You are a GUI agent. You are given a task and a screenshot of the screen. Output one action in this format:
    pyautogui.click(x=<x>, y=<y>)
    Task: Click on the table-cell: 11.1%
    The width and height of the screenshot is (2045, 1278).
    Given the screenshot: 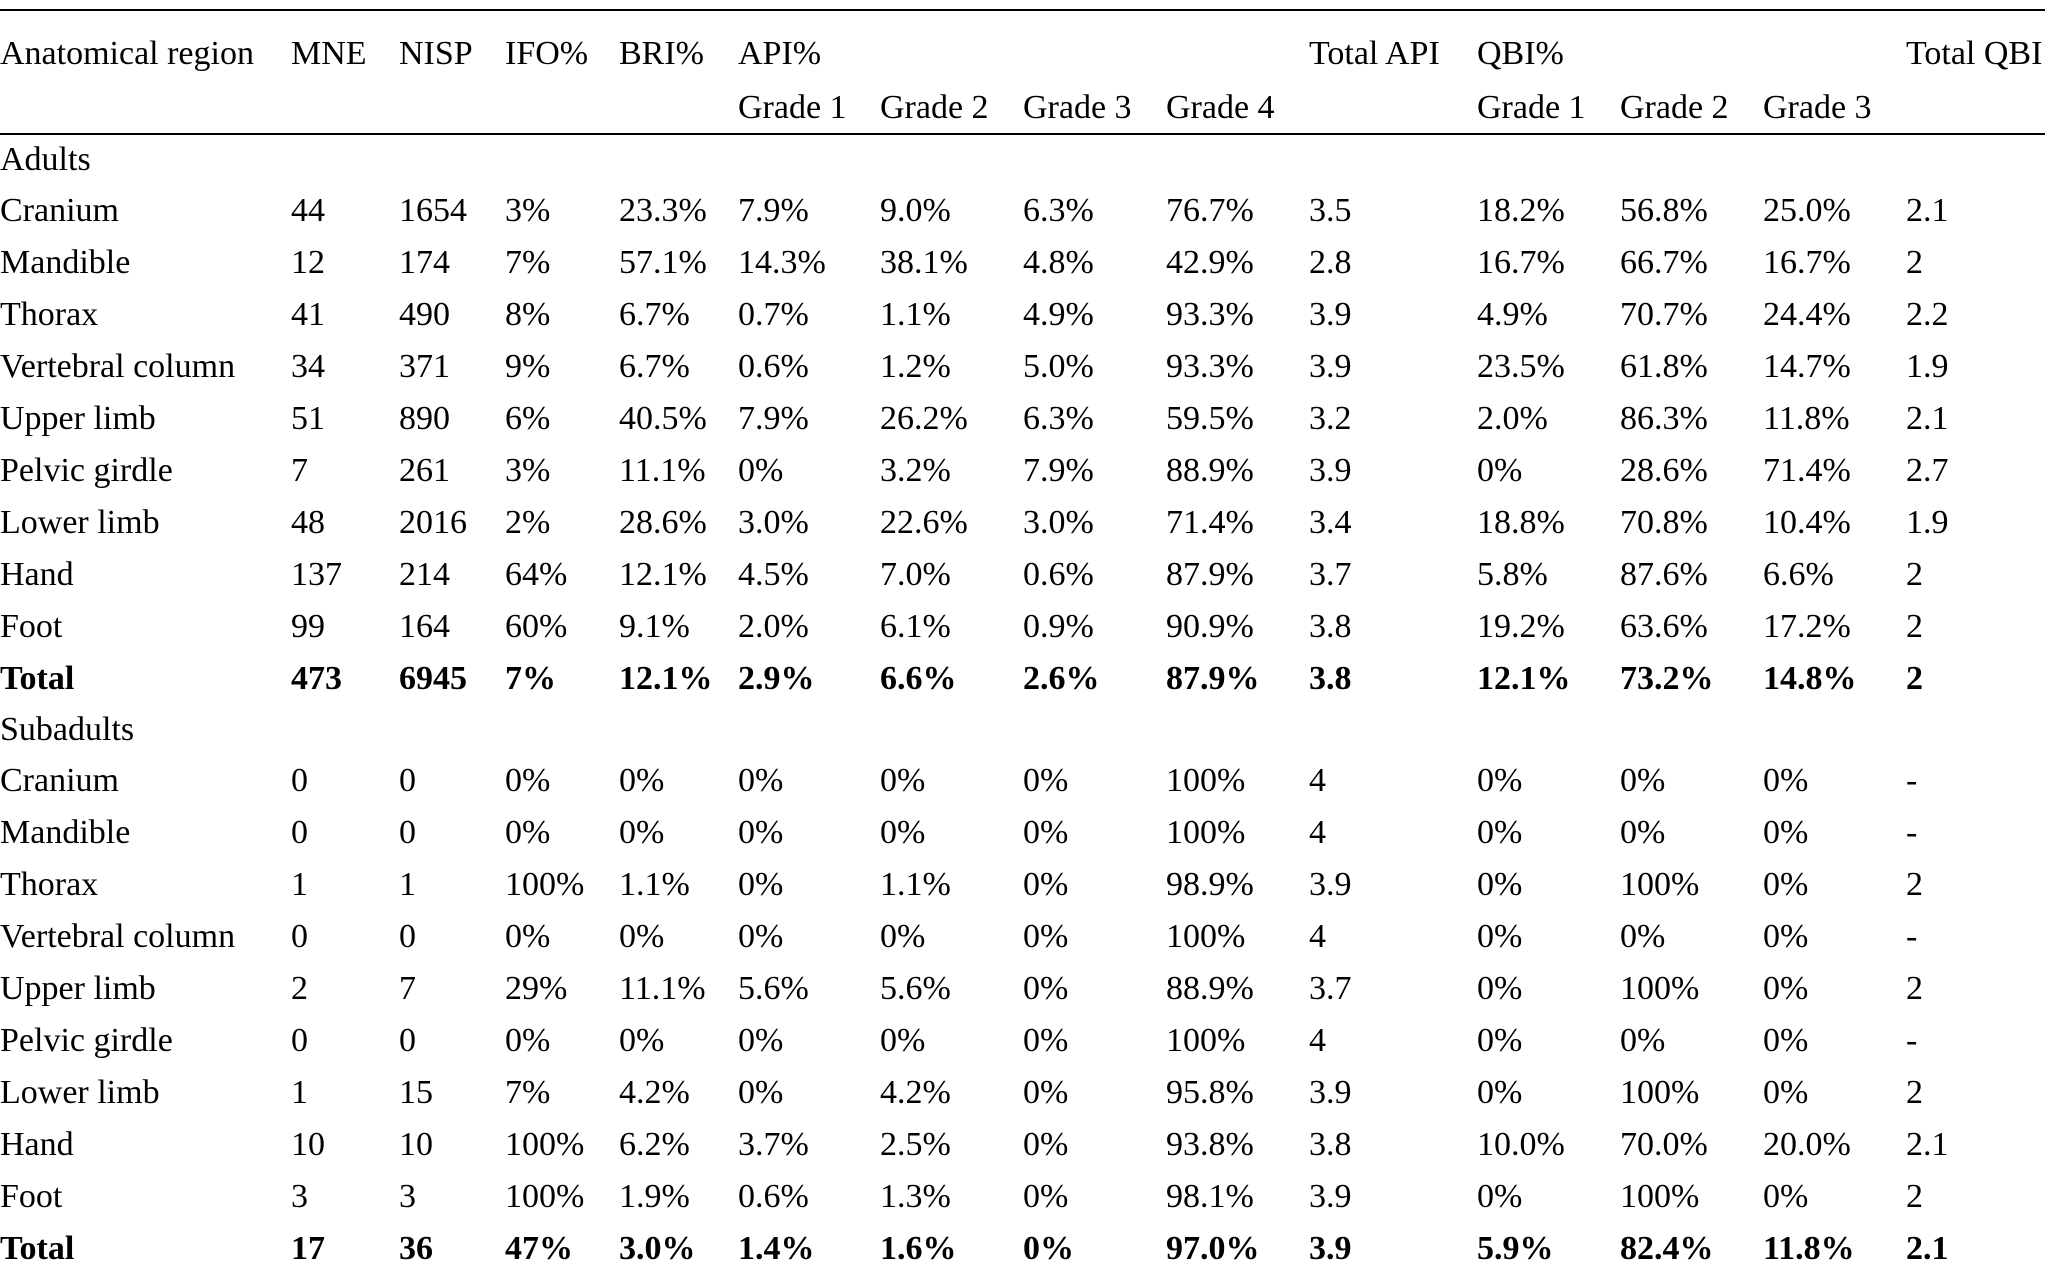 What is the action you would take?
    pyautogui.click(x=662, y=988)
    